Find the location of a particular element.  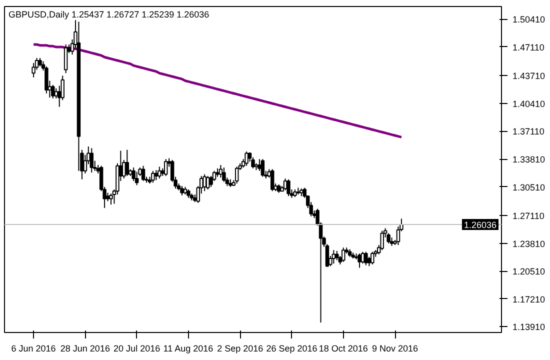

y-tick-label: 1.50410 is located at coordinates (529, 19).